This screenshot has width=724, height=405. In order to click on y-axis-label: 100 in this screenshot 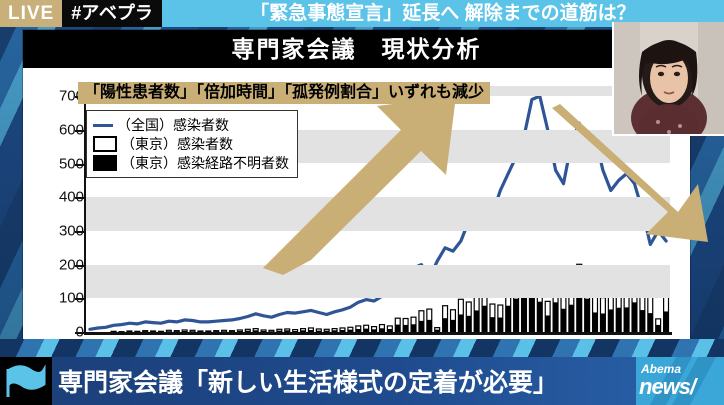, I will do `click(71, 298)`.